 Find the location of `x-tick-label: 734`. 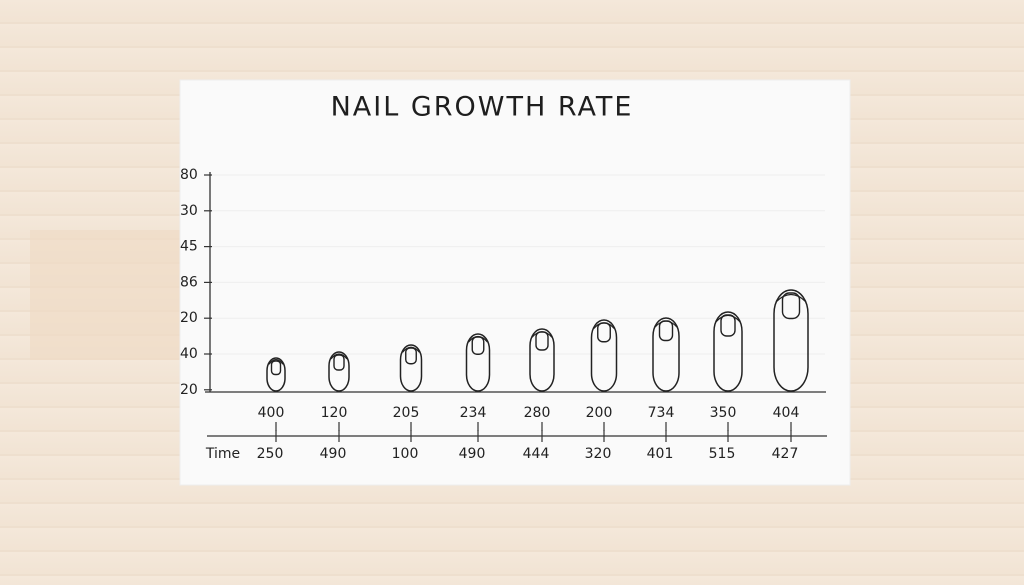

x-tick-label: 734 is located at coordinates (661, 413).